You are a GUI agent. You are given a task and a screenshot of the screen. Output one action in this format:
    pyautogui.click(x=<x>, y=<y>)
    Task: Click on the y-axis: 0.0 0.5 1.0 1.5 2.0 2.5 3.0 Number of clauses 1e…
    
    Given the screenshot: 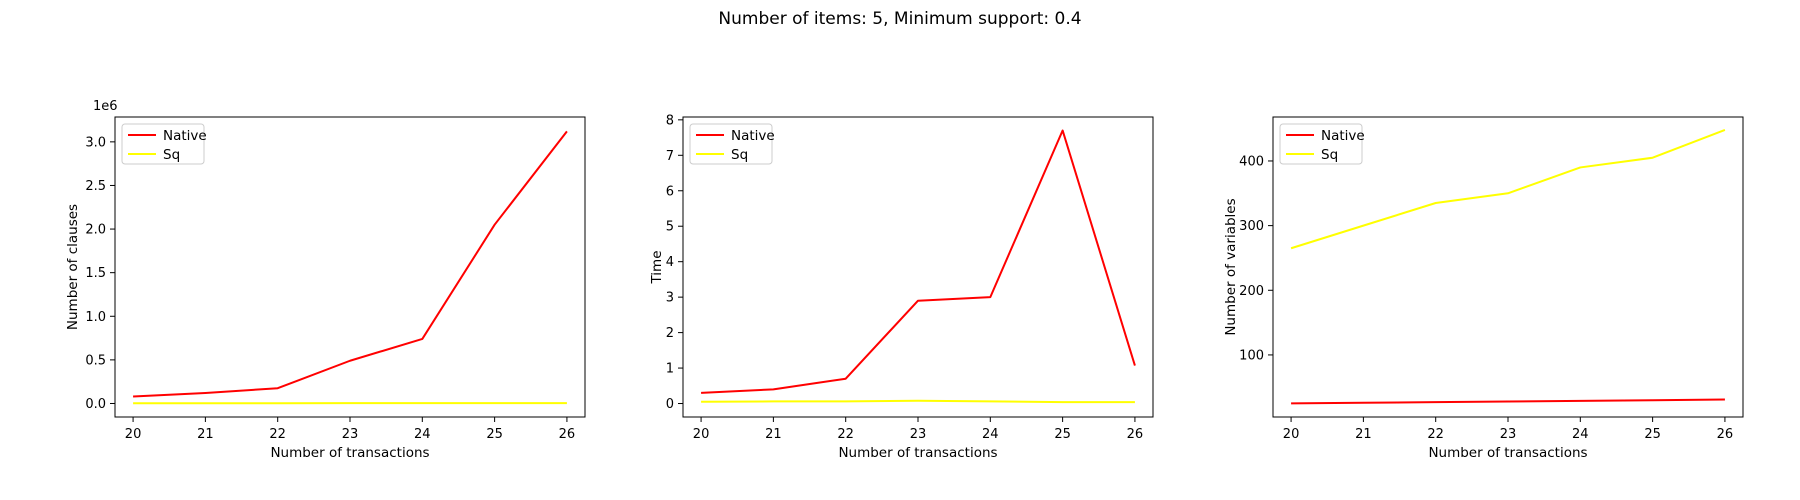 What is the action you would take?
    pyautogui.click(x=91, y=255)
    